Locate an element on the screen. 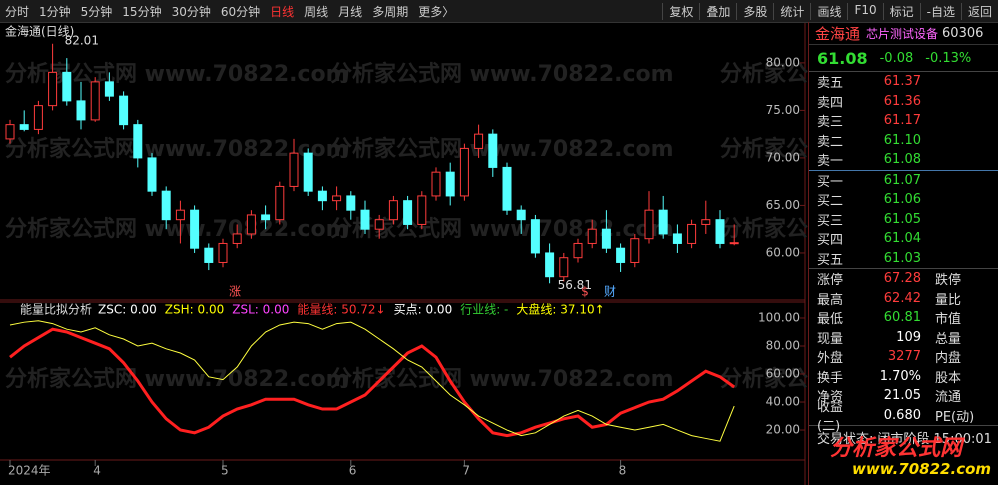 This screenshot has width=998, height=485. tool-button: 返回 is located at coordinates (979, 11).